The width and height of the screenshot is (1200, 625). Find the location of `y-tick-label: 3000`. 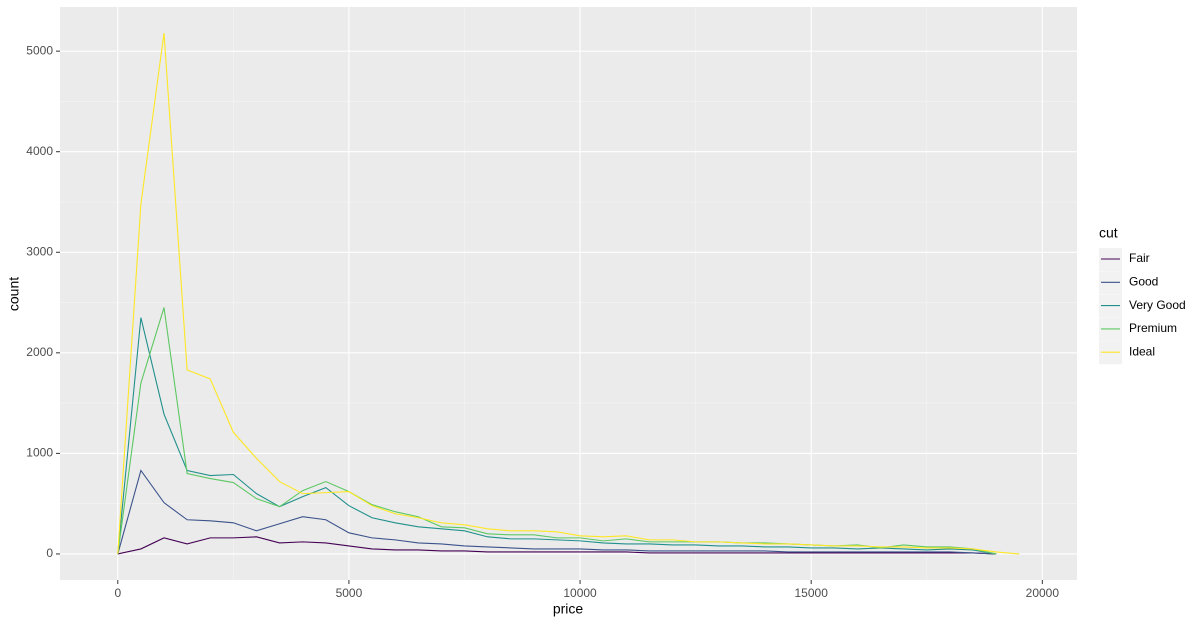

y-tick-label: 3000 is located at coordinates (39, 251).